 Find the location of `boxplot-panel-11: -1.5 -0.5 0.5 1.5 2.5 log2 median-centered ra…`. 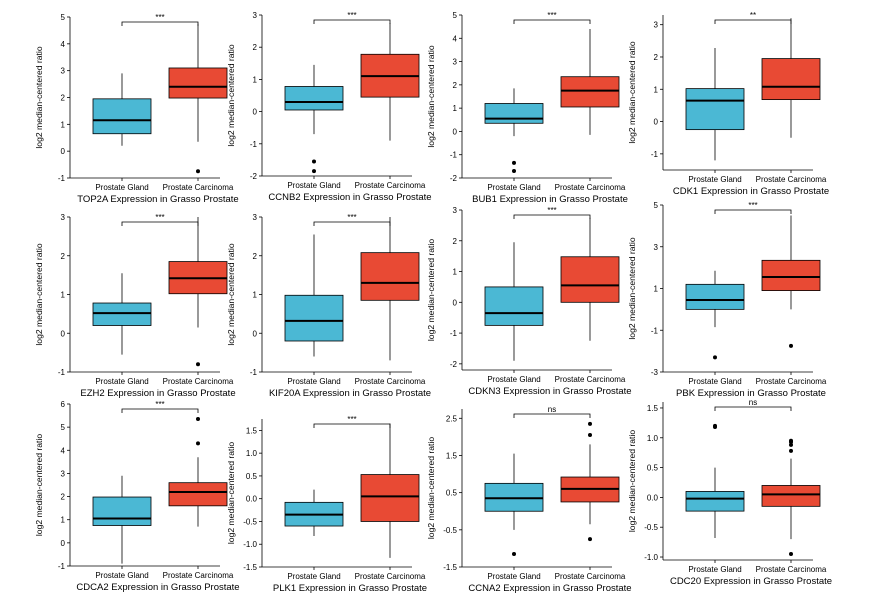

boxplot-panel-11: -1.5 -0.5 0.5 1.5 2.5 log2 median-centered ra… is located at coordinates (529, 499).